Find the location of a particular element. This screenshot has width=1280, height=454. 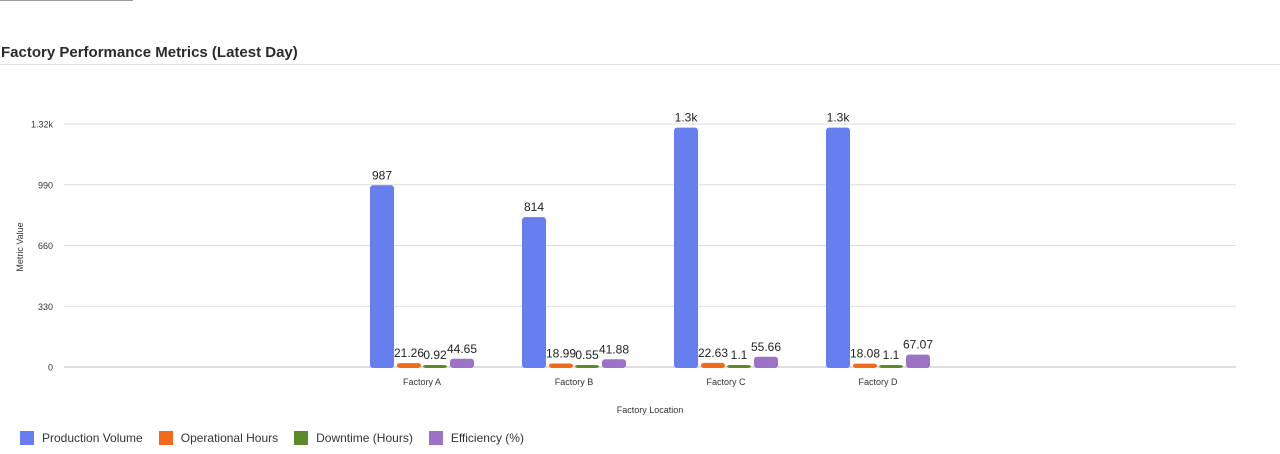

y-axis-title: Metric Value is located at coordinates (20, 246).